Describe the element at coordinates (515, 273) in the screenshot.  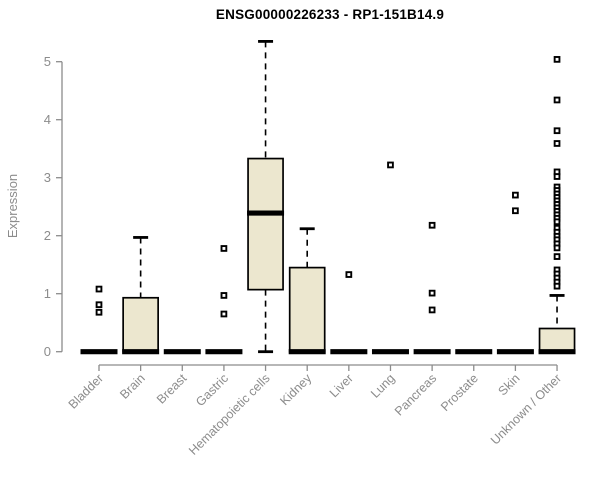
I see `box-skin` at that location.